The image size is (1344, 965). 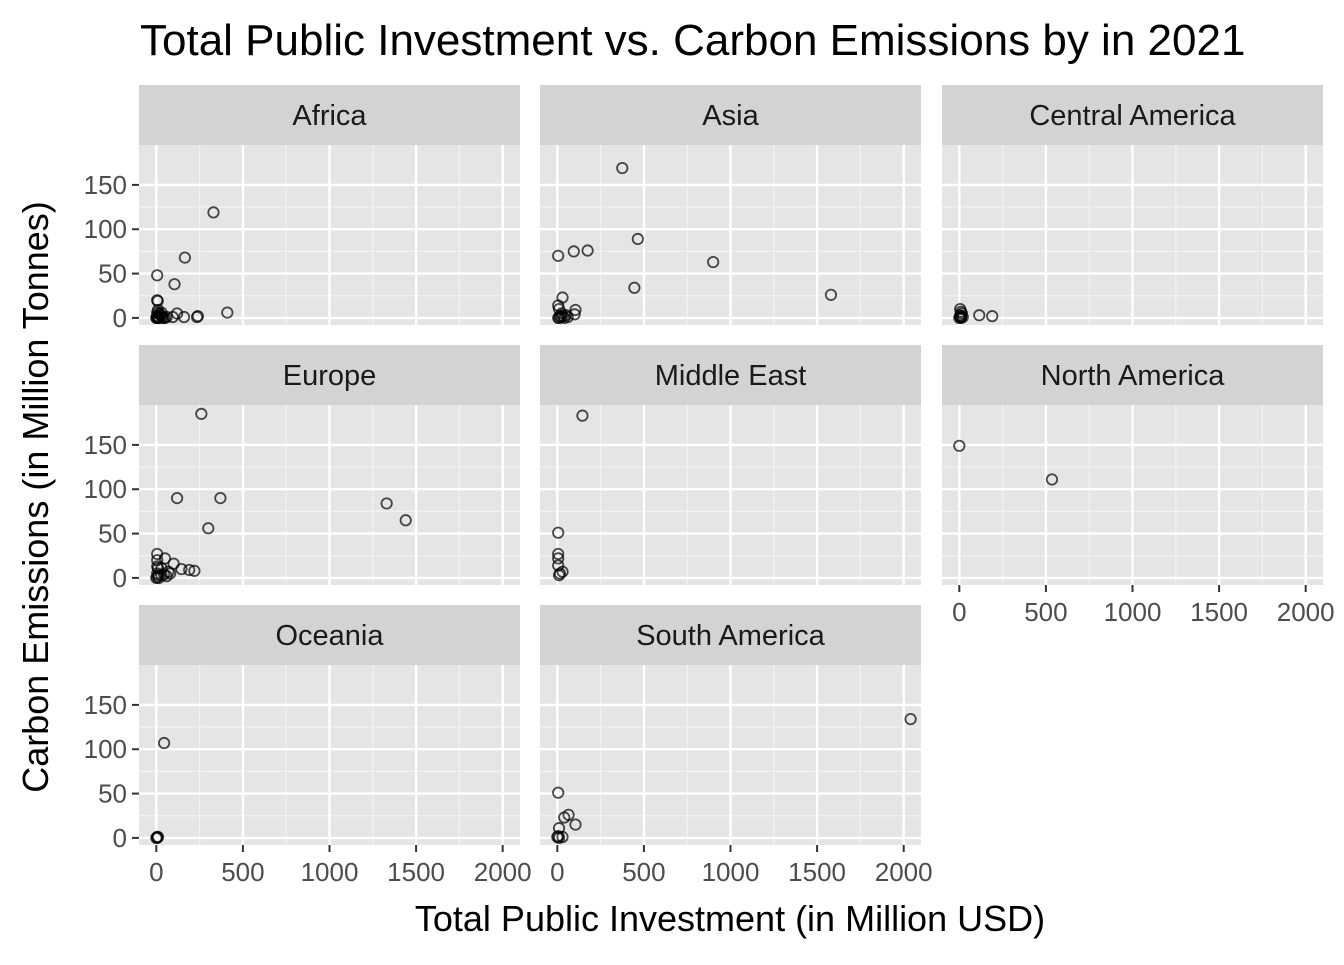 I want to click on strip-middle-east, so click(x=730, y=375).